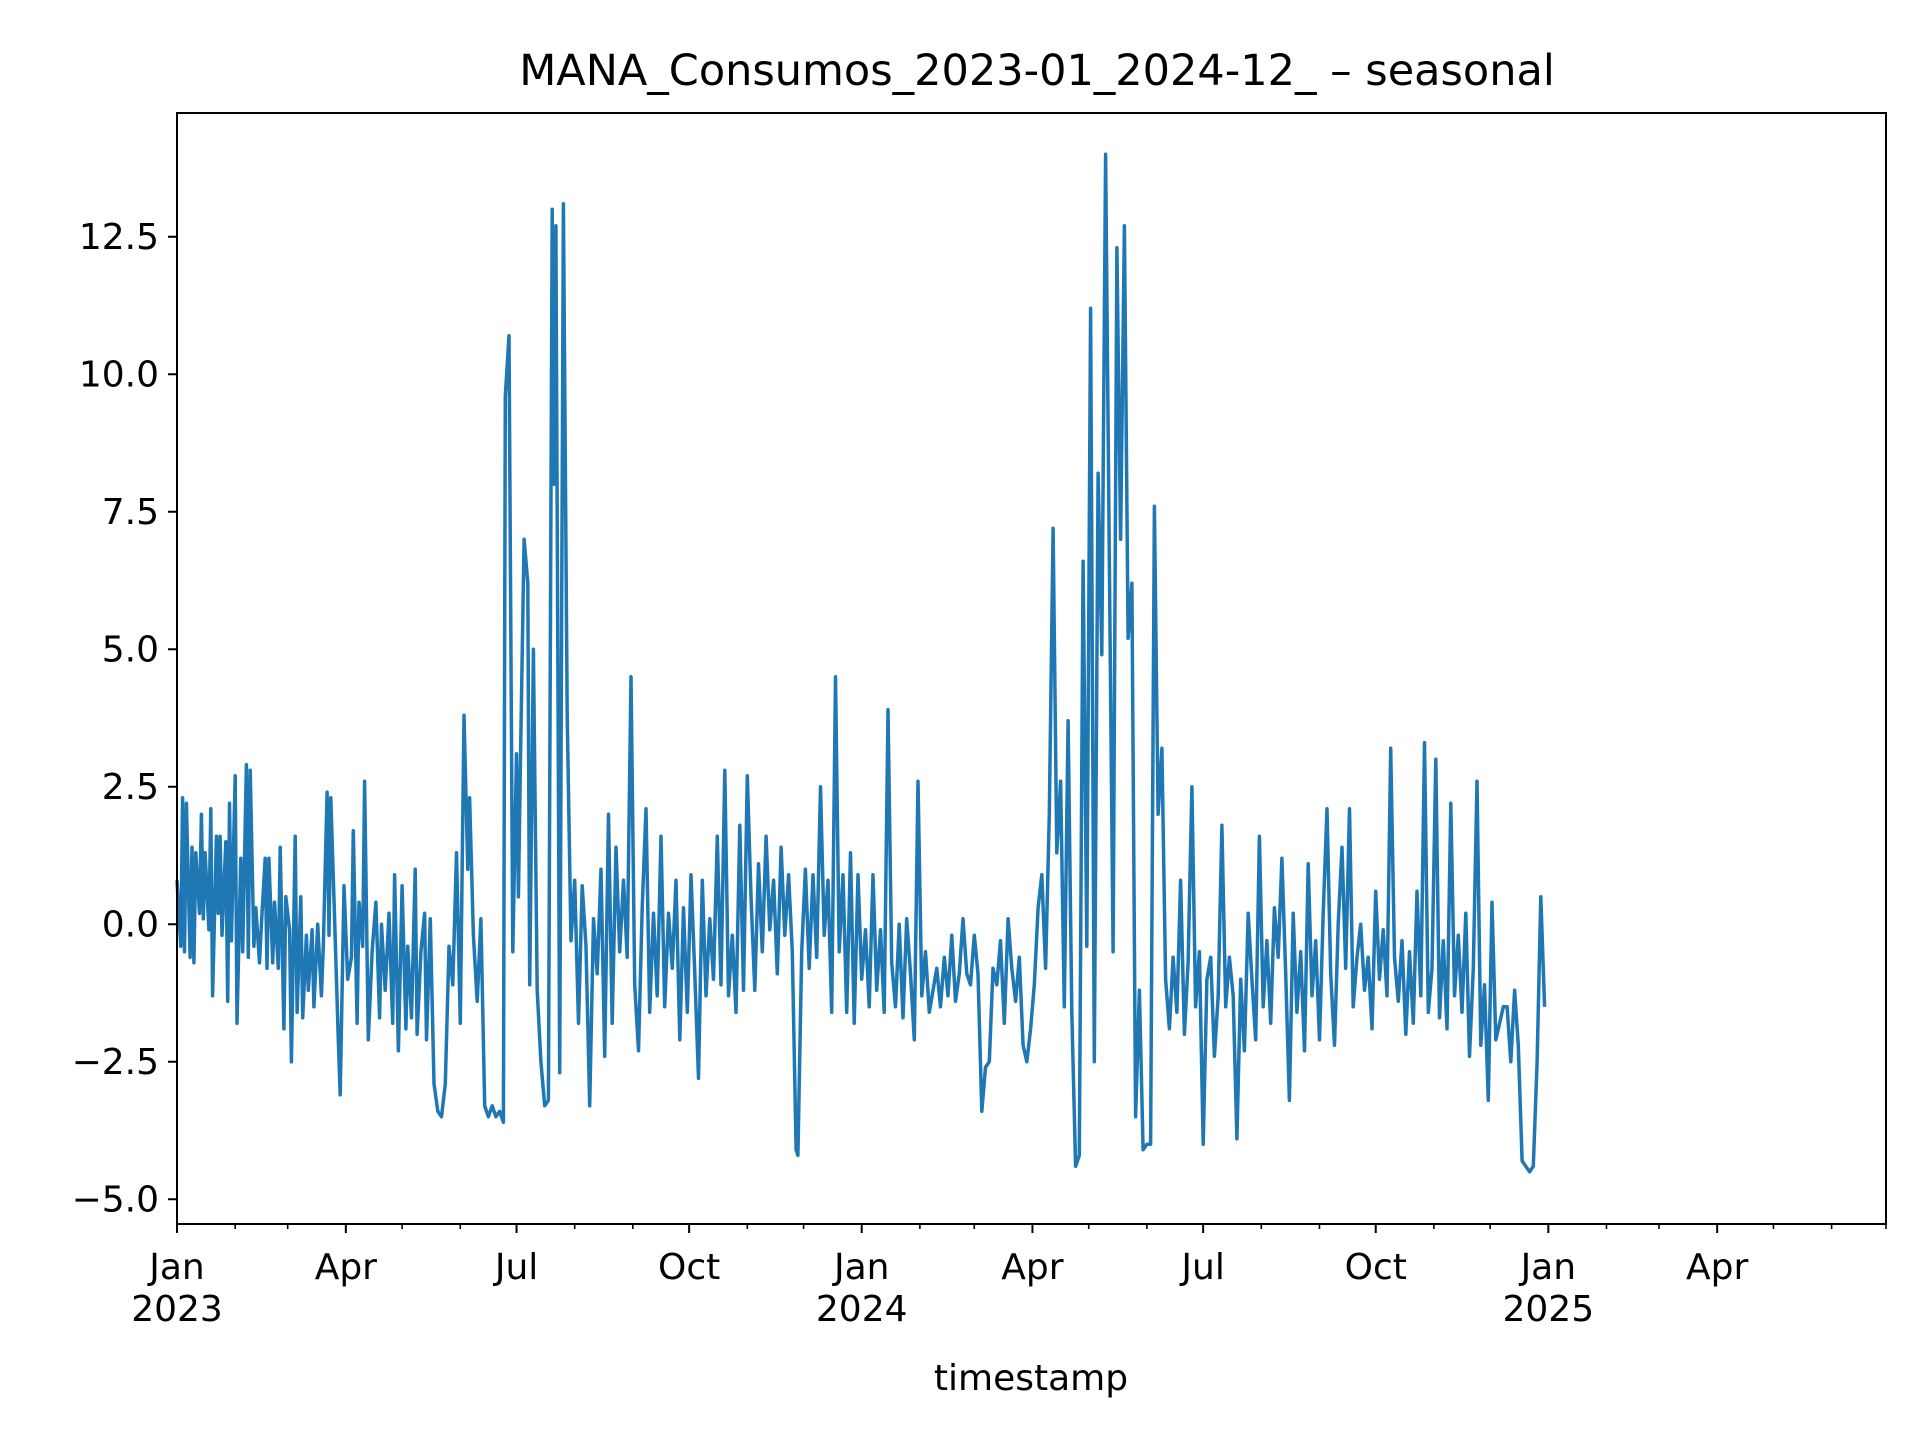 This screenshot has width=1920, height=1440. Describe the element at coordinates (130, 924) in the screenshot. I see `y-tick-label: 0.0` at that location.